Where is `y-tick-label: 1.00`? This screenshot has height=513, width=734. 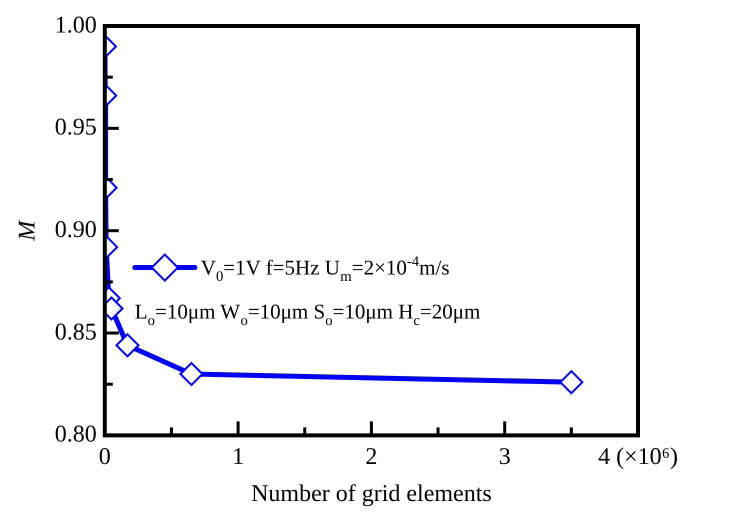
y-tick-label: 1.00 is located at coordinates (75, 25).